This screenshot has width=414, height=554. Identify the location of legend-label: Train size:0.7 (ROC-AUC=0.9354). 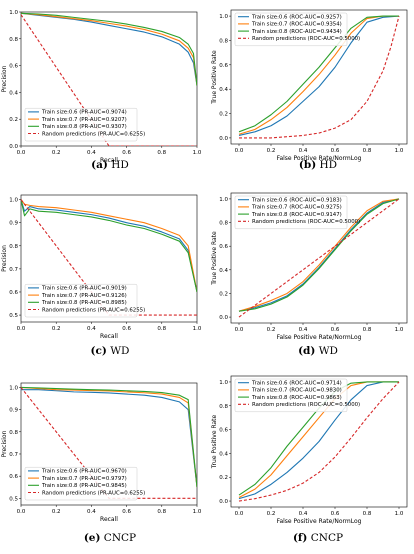
(296, 25).